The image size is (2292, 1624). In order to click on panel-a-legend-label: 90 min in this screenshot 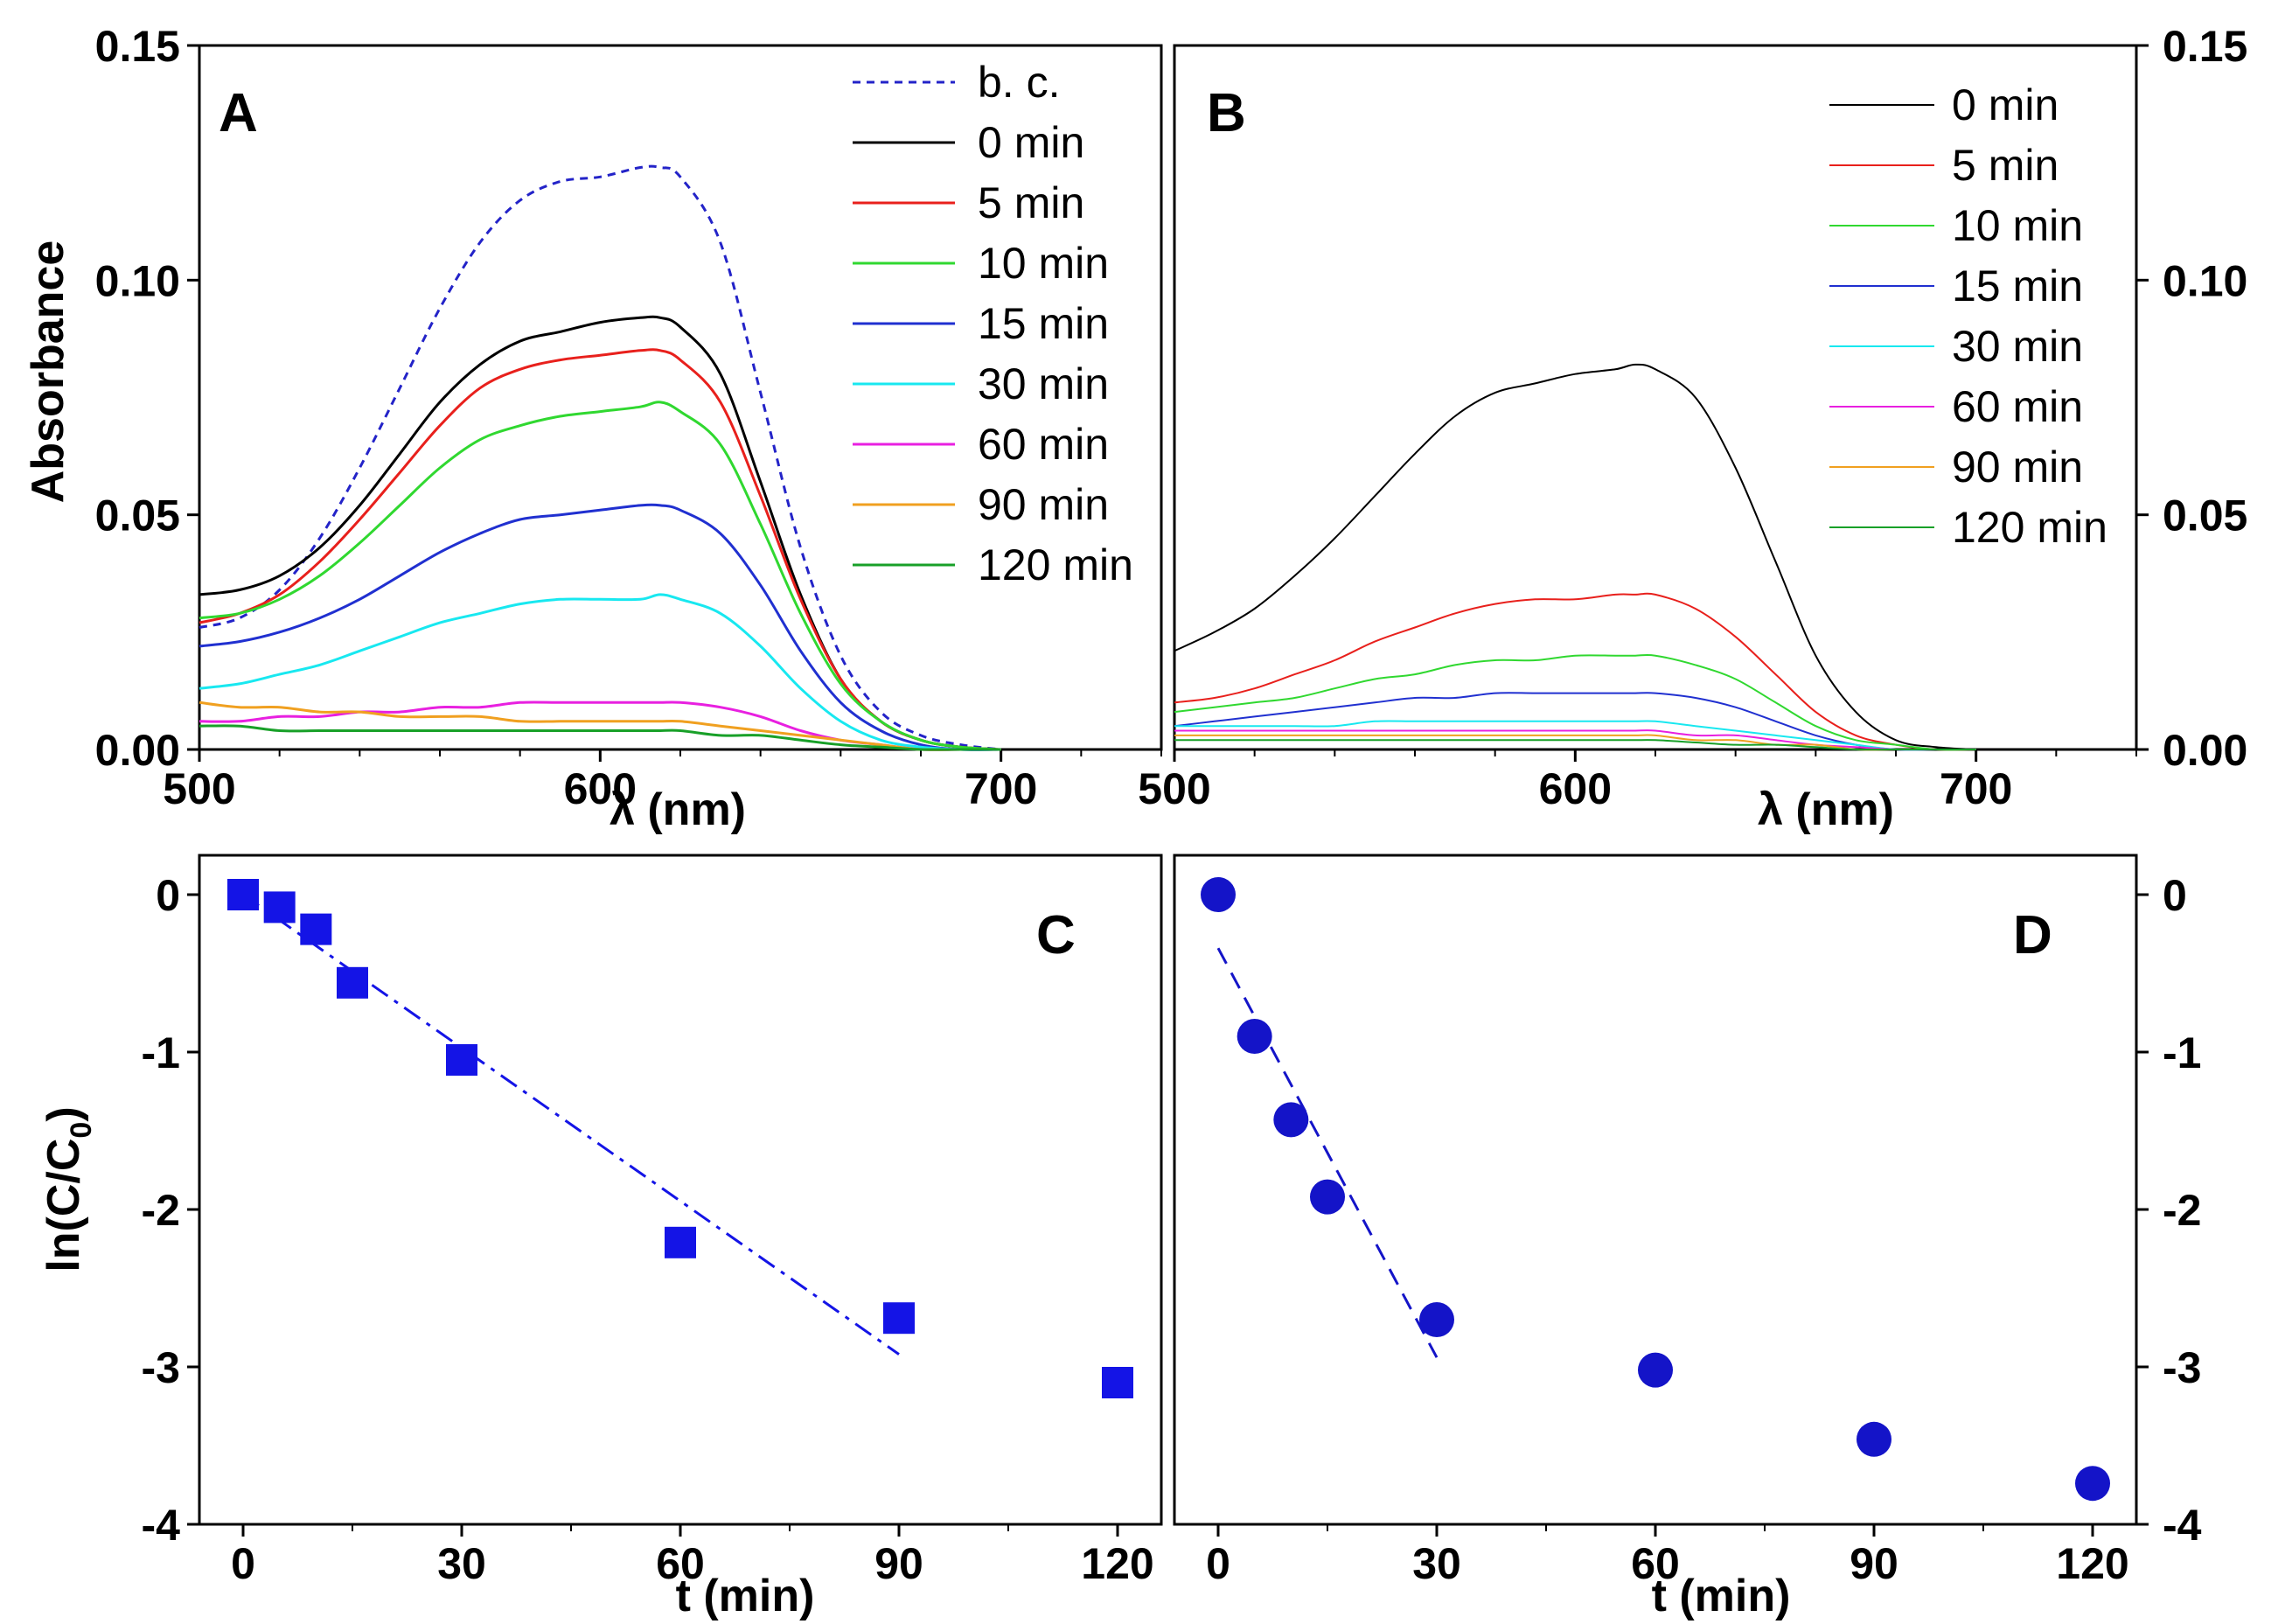, I will do `click(1043, 504)`.